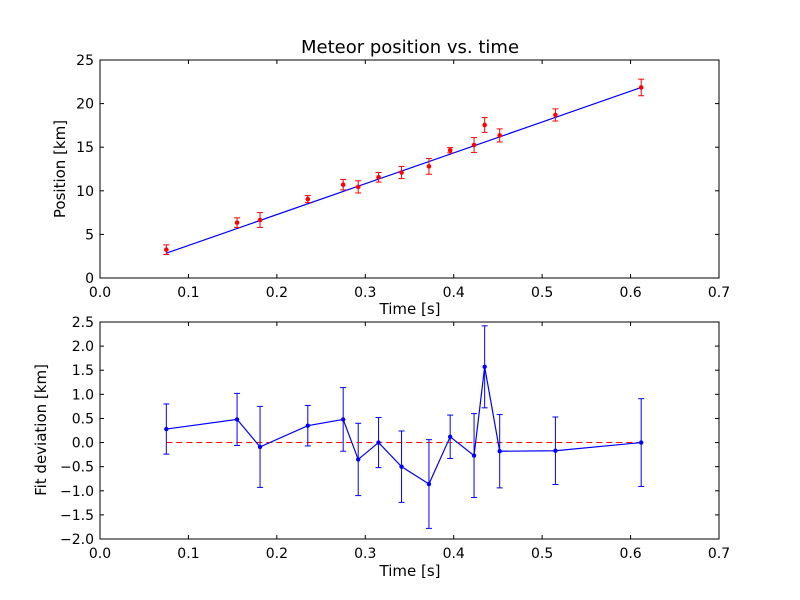  What do you see at coordinates (85, 61) in the screenshot?
I see `y-tick-label: 25` at bounding box center [85, 61].